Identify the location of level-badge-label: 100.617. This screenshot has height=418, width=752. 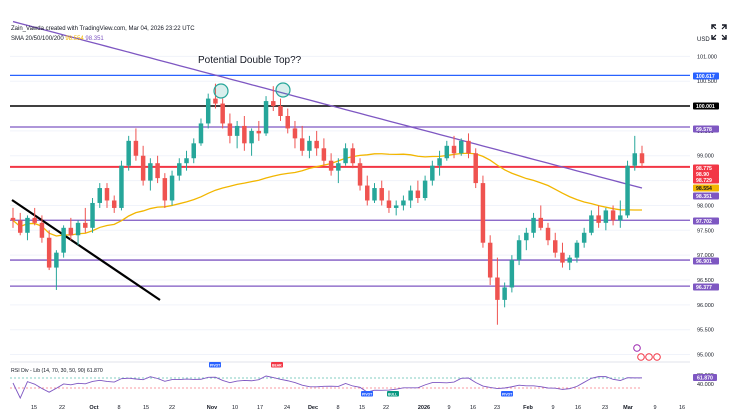
(705, 77).